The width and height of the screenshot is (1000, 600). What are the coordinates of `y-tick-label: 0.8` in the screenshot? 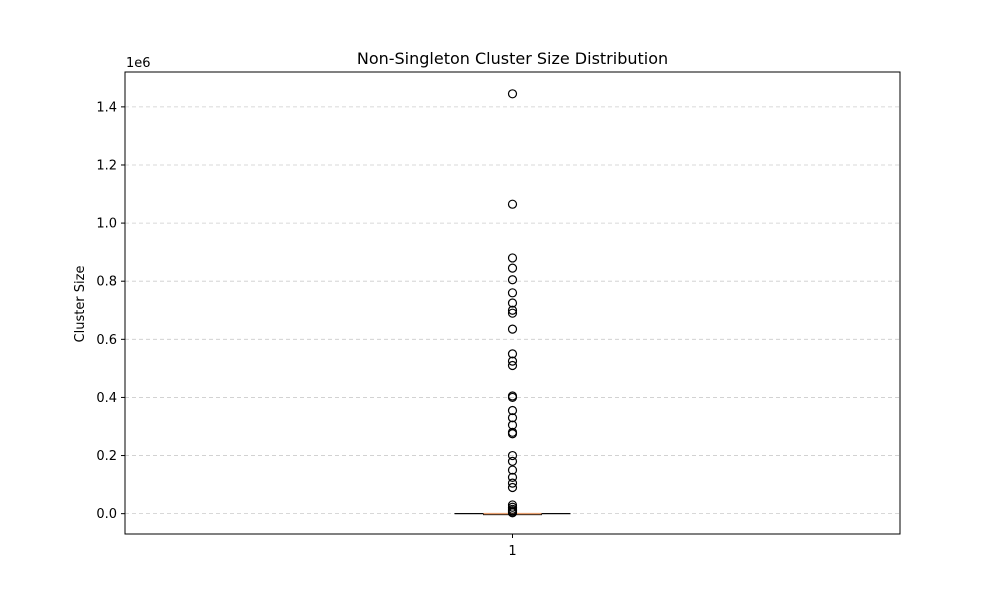 It's located at (106, 282).